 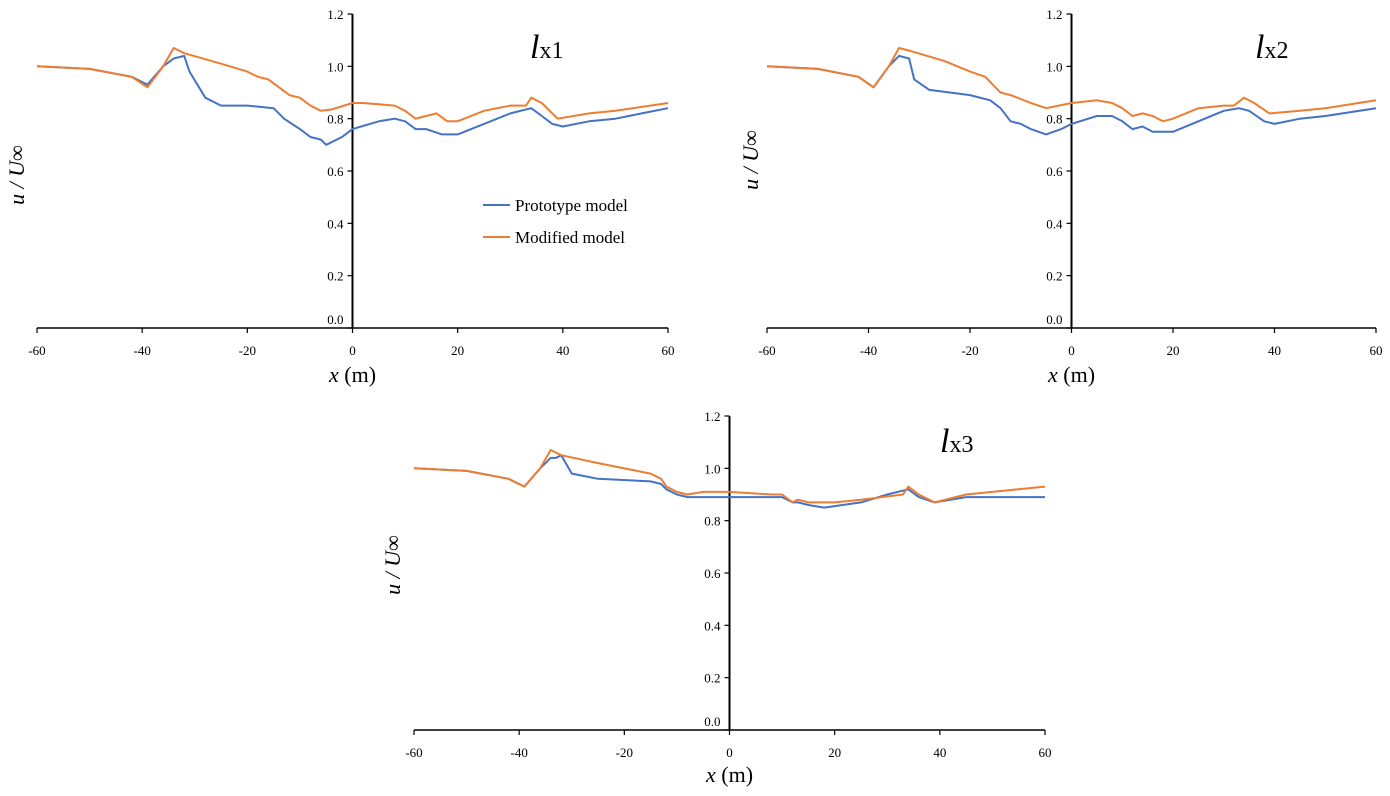 I want to click on chart-title-sub: x3, so click(x=961, y=445).